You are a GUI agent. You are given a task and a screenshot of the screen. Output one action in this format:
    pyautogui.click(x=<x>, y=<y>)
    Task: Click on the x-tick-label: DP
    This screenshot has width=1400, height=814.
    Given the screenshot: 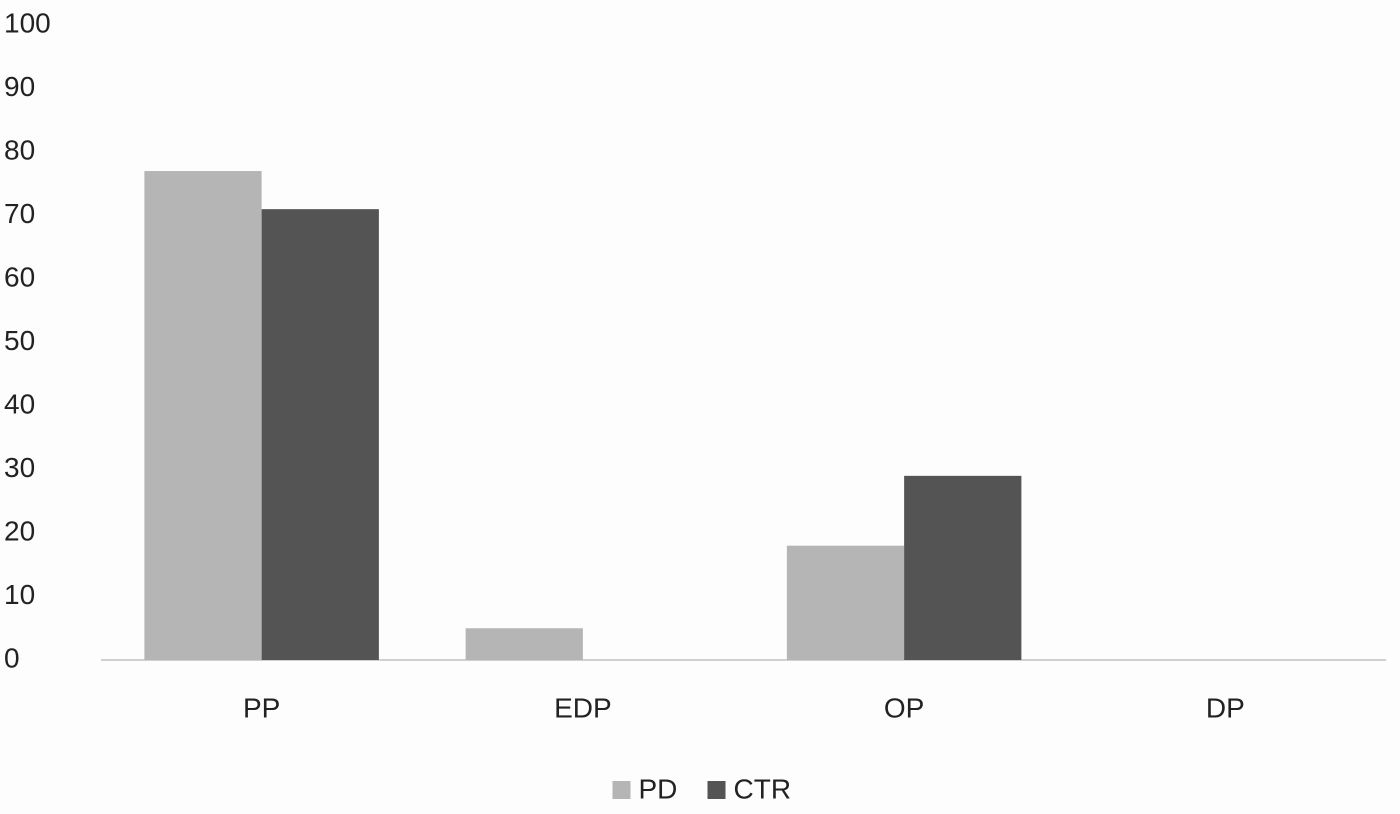 What is the action you would take?
    pyautogui.click(x=1225, y=707)
    